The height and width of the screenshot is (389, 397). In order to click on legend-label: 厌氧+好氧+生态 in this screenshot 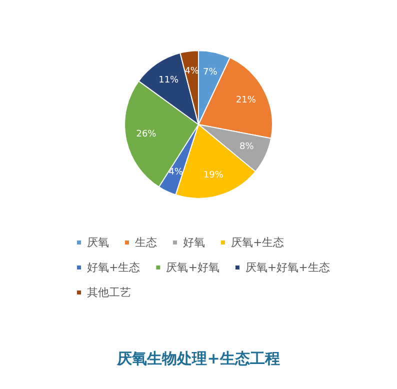, I will do `click(287, 267)`.